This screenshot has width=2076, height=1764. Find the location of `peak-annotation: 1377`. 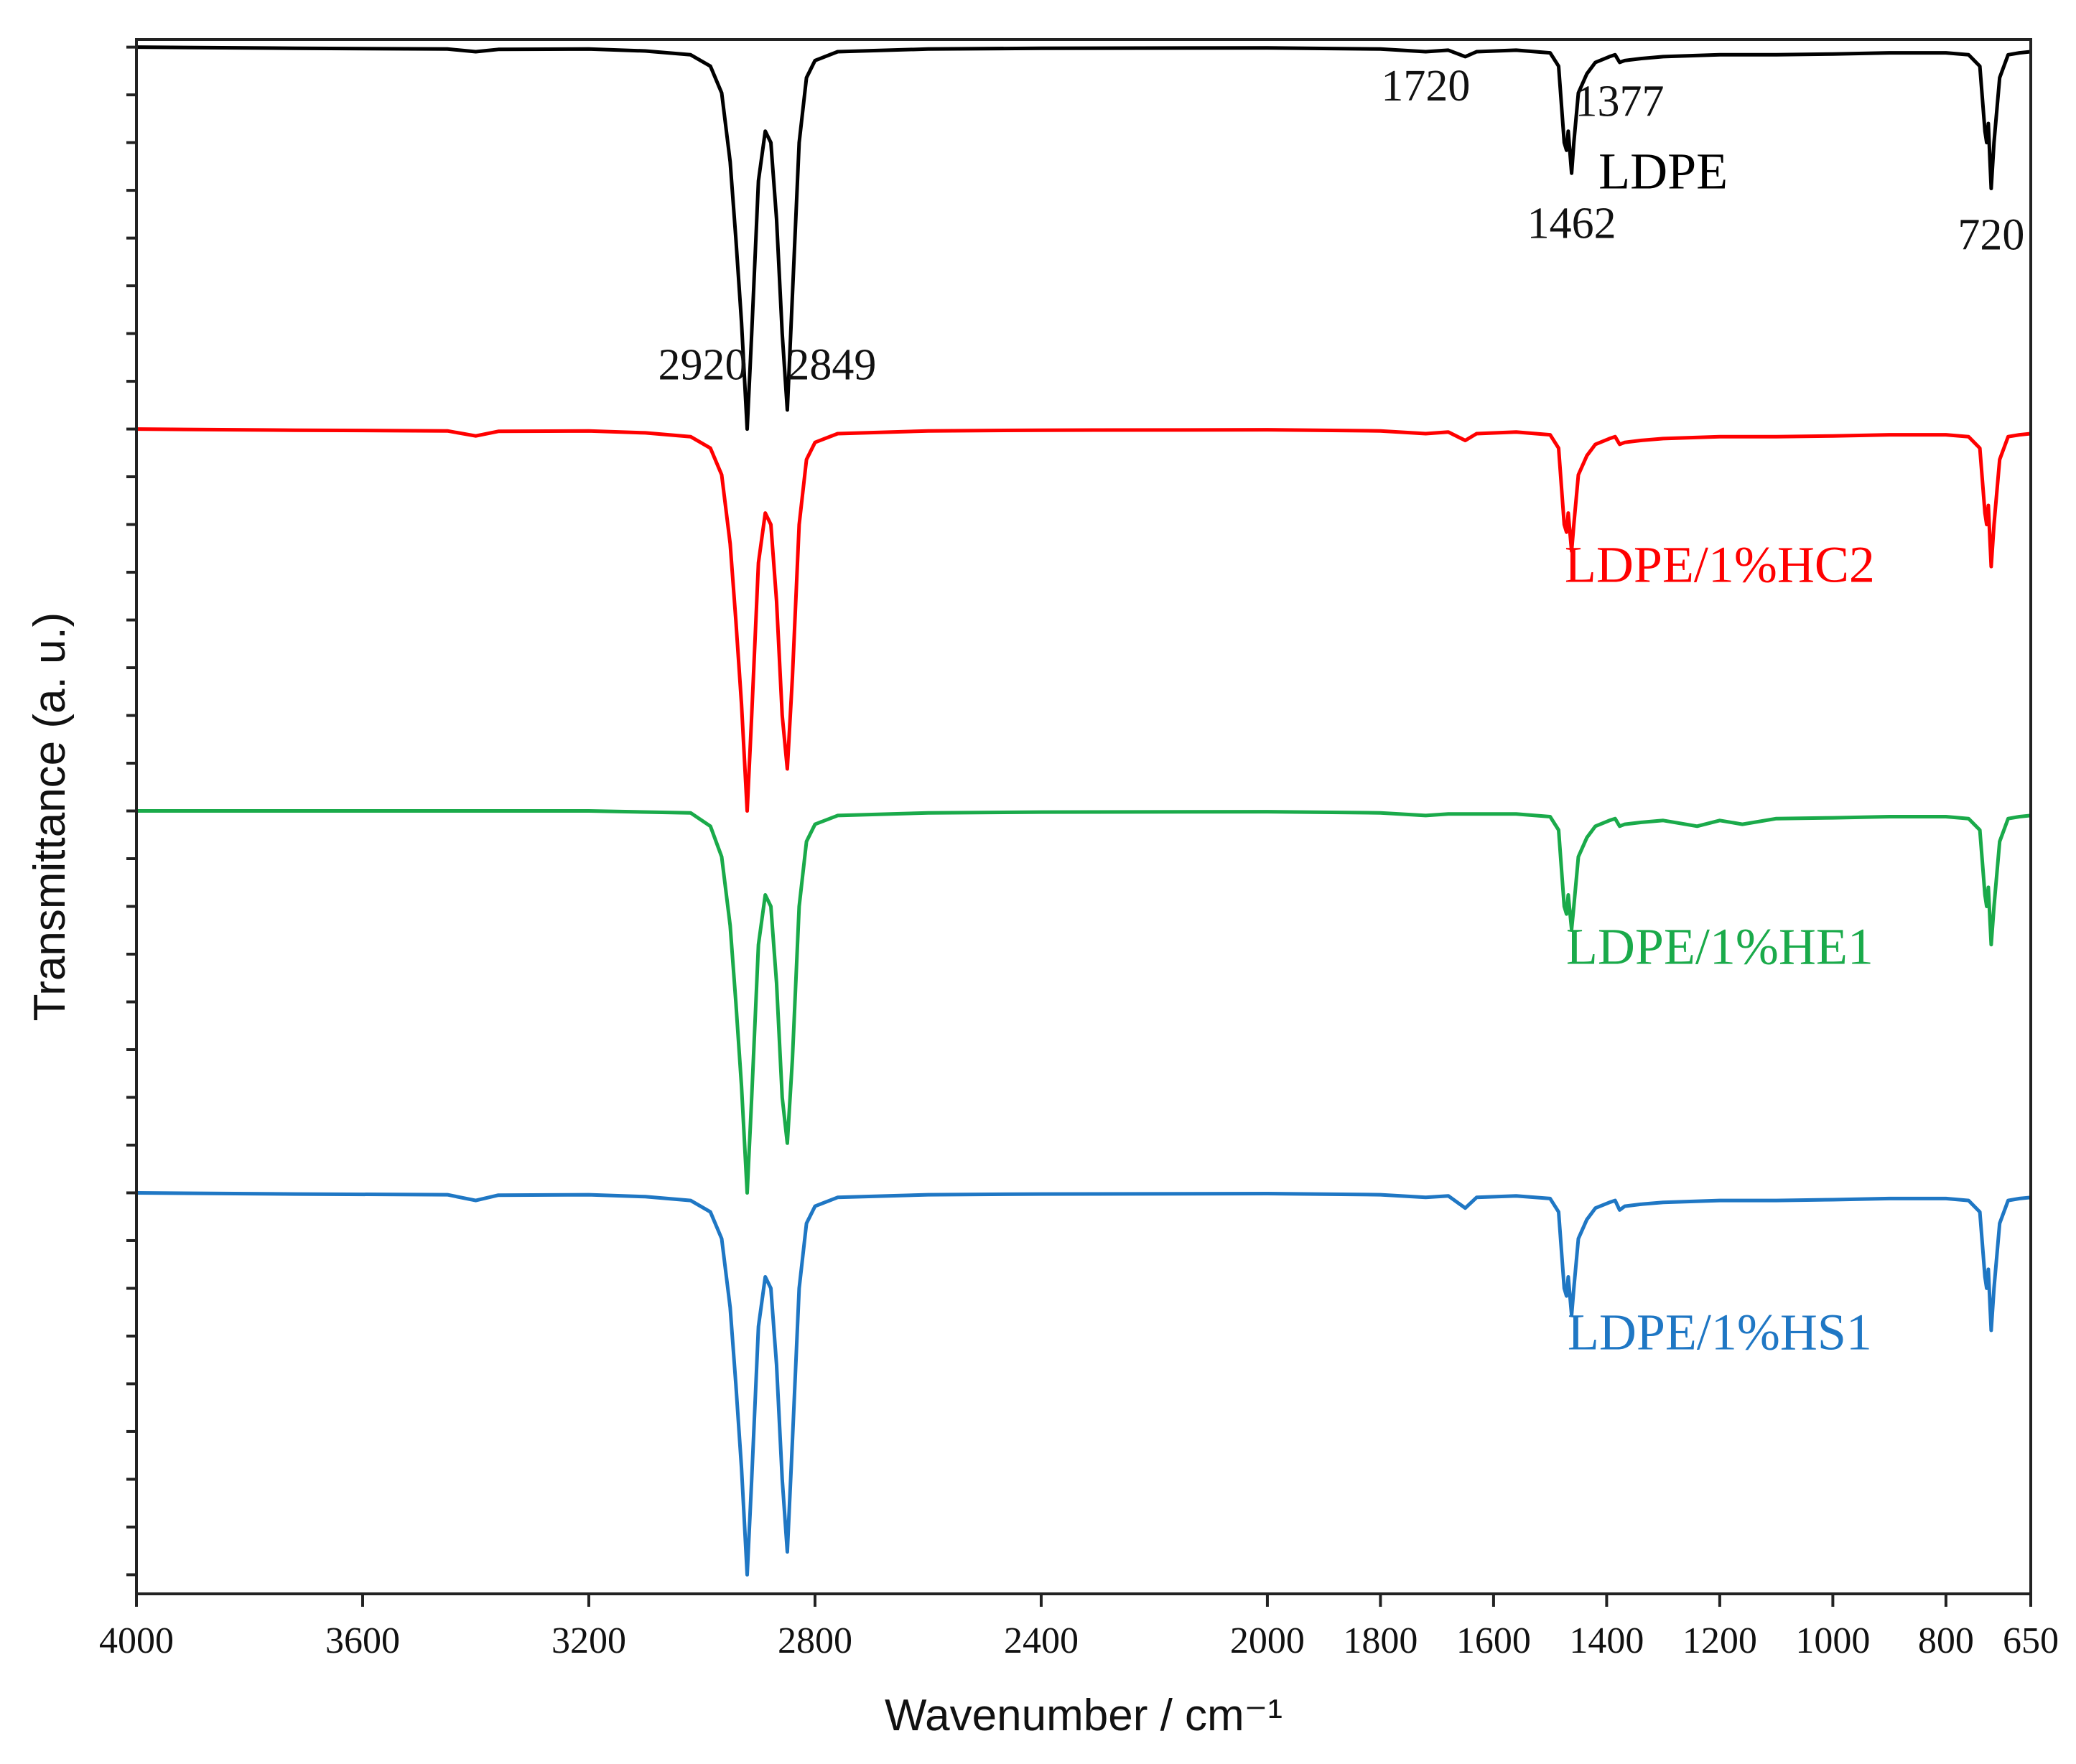

peak-annotation: 1377 is located at coordinates (1620, 101).